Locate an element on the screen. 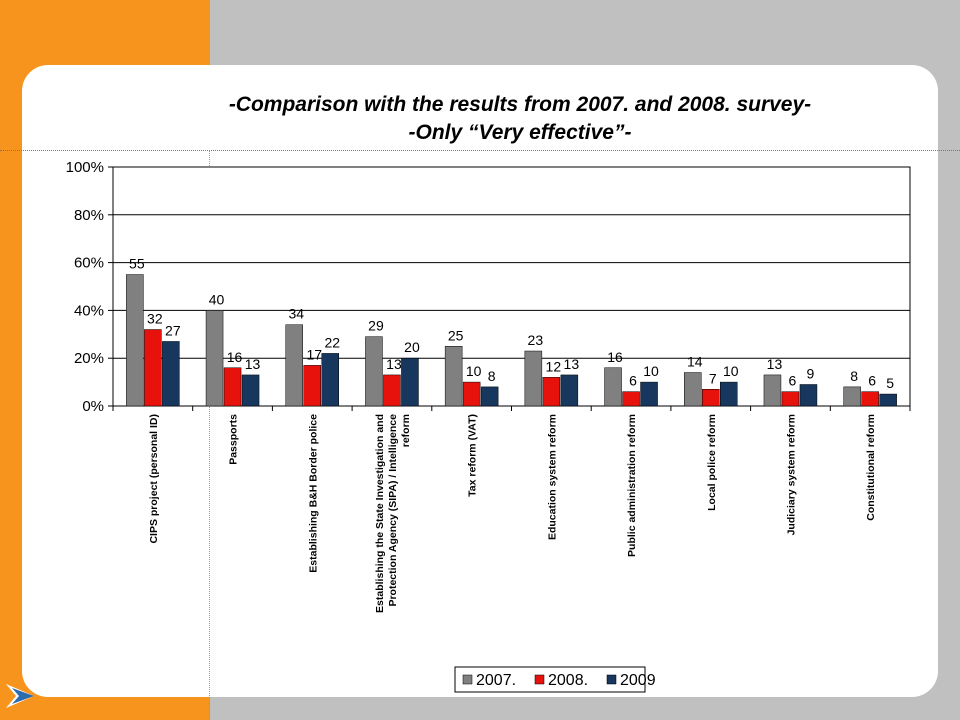 The width and height of the screenshot is (960, 720). x-tick-label-line: reform is located at coordinates (406, 430).